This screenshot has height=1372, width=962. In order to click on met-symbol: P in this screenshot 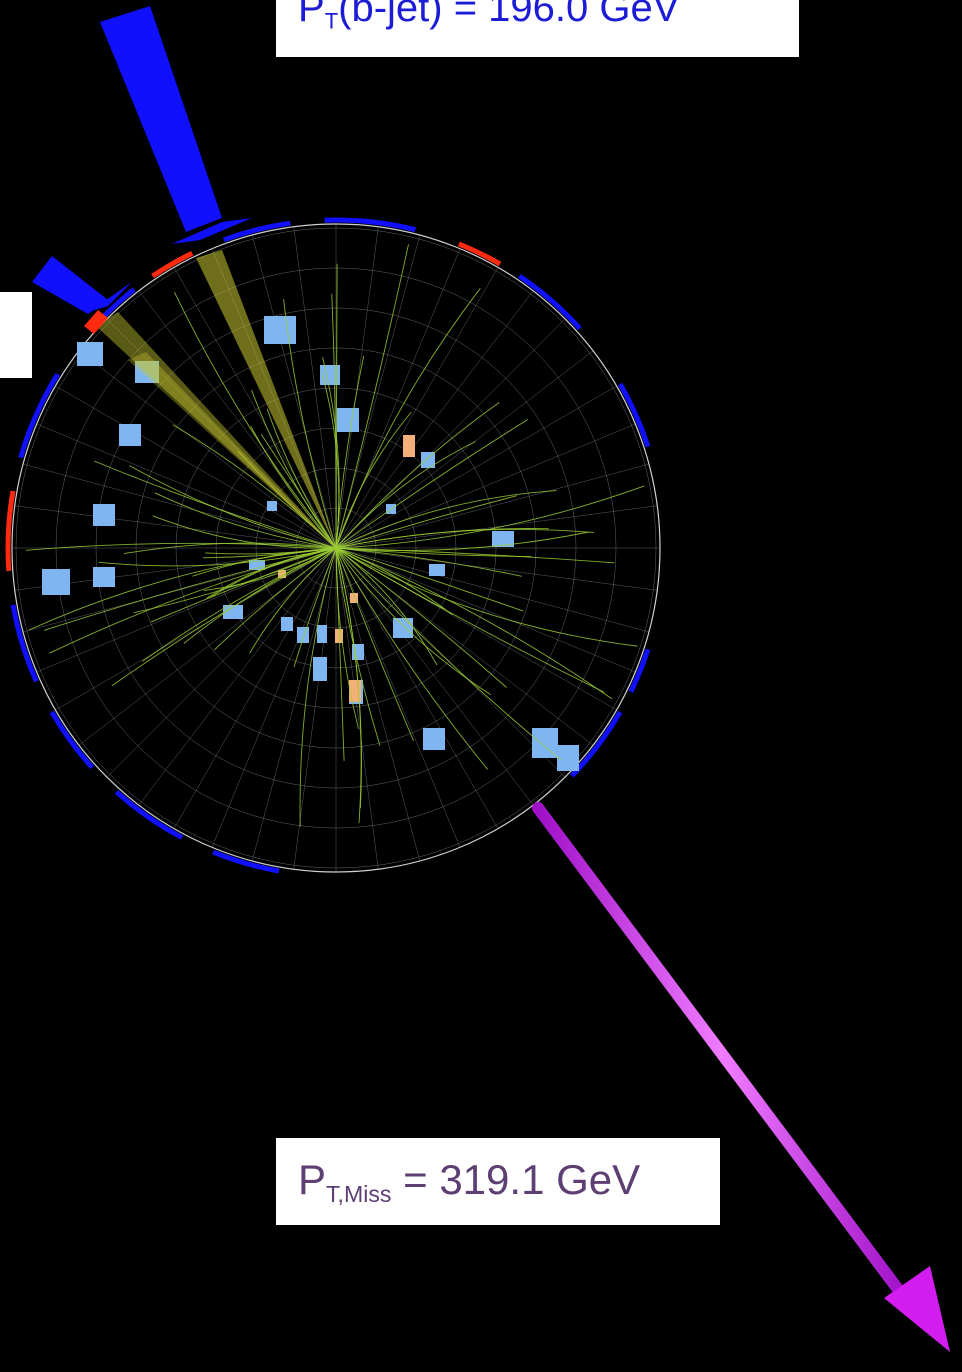, I will do `click(312, 1179)`.